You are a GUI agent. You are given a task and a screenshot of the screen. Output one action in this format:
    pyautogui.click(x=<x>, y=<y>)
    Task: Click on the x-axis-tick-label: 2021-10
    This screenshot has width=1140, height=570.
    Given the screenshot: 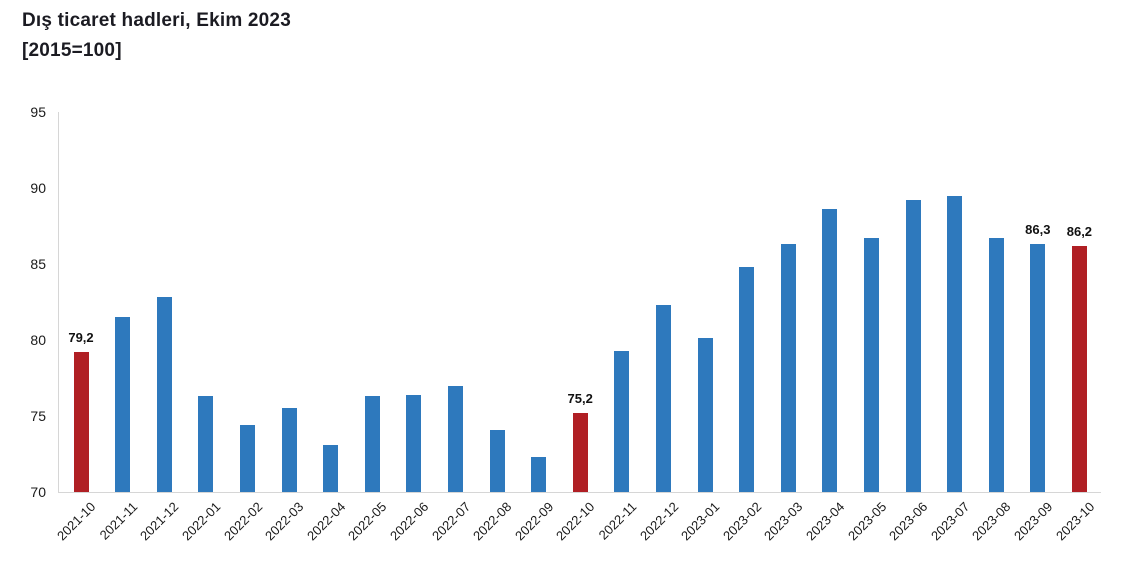 What is the action you would take?
    pyautogui.click(x=76, y=521)
    